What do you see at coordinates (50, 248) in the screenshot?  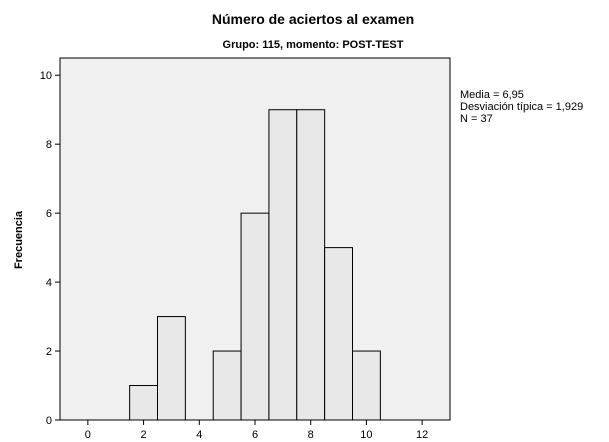 I see `y-axis: 0 2 4 6 8 10` at bounding box center [50, 248].